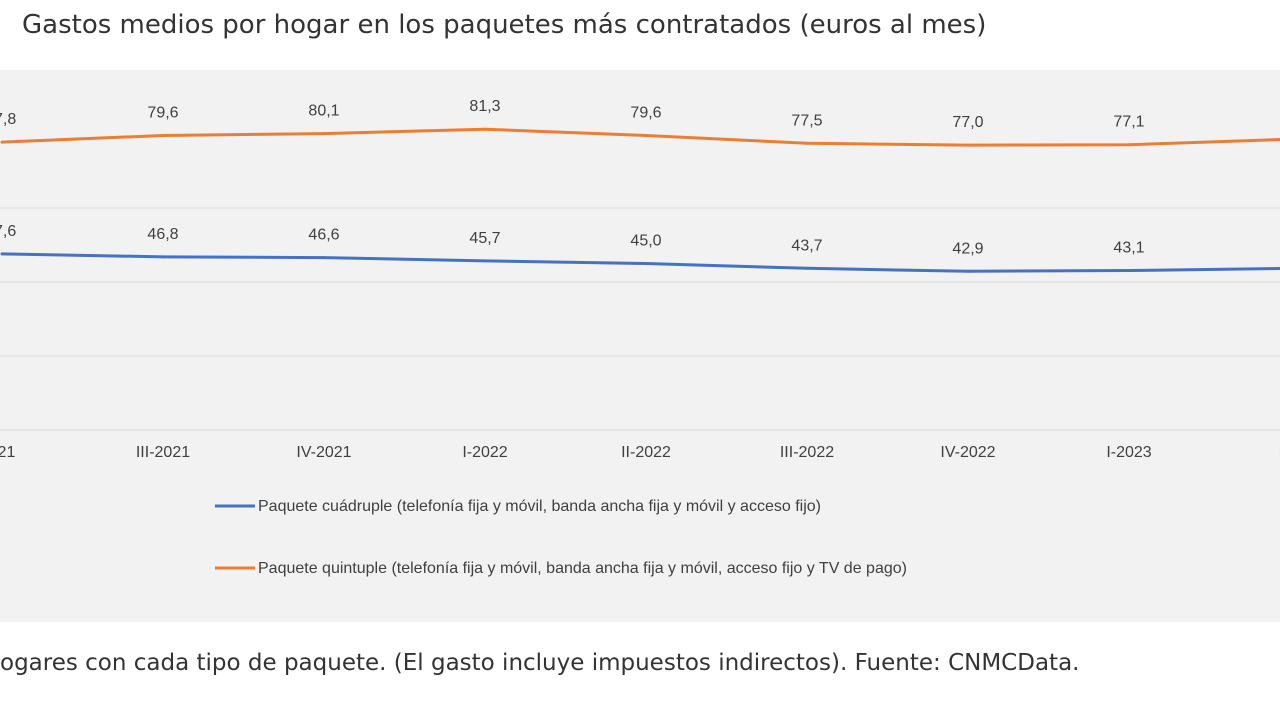 This screenshot has height=720, width=1280. What do you see at coordinates (967, 248) in the screenshot?
I see `data-label: 42,9` at bounding box center [967, 248].